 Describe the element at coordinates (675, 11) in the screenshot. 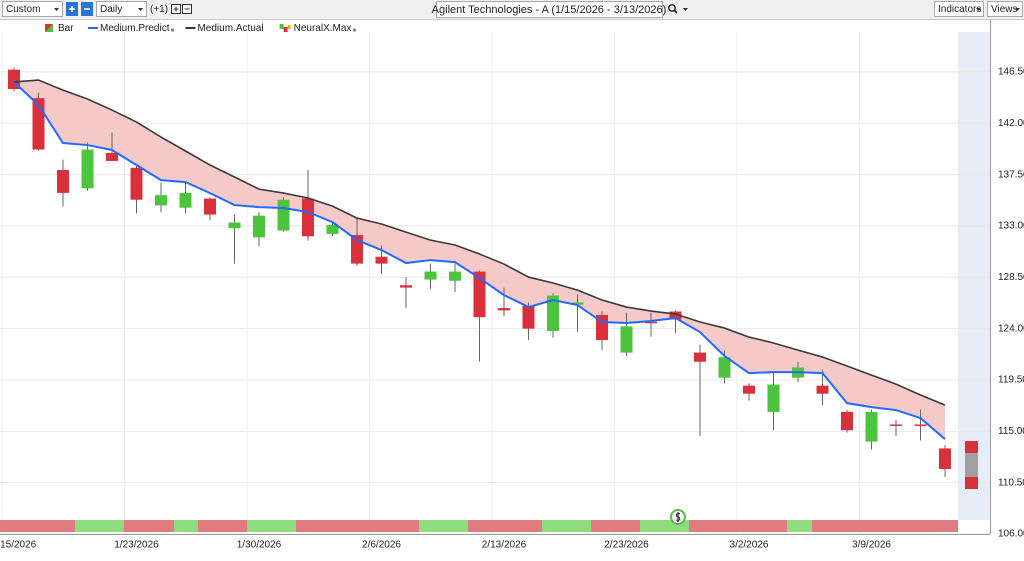

I see `search-handle` at that location.